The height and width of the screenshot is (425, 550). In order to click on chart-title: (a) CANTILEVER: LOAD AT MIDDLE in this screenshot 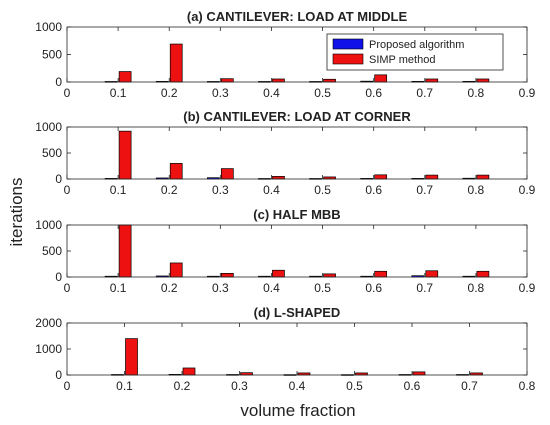, I will do `click(297, 16)`.